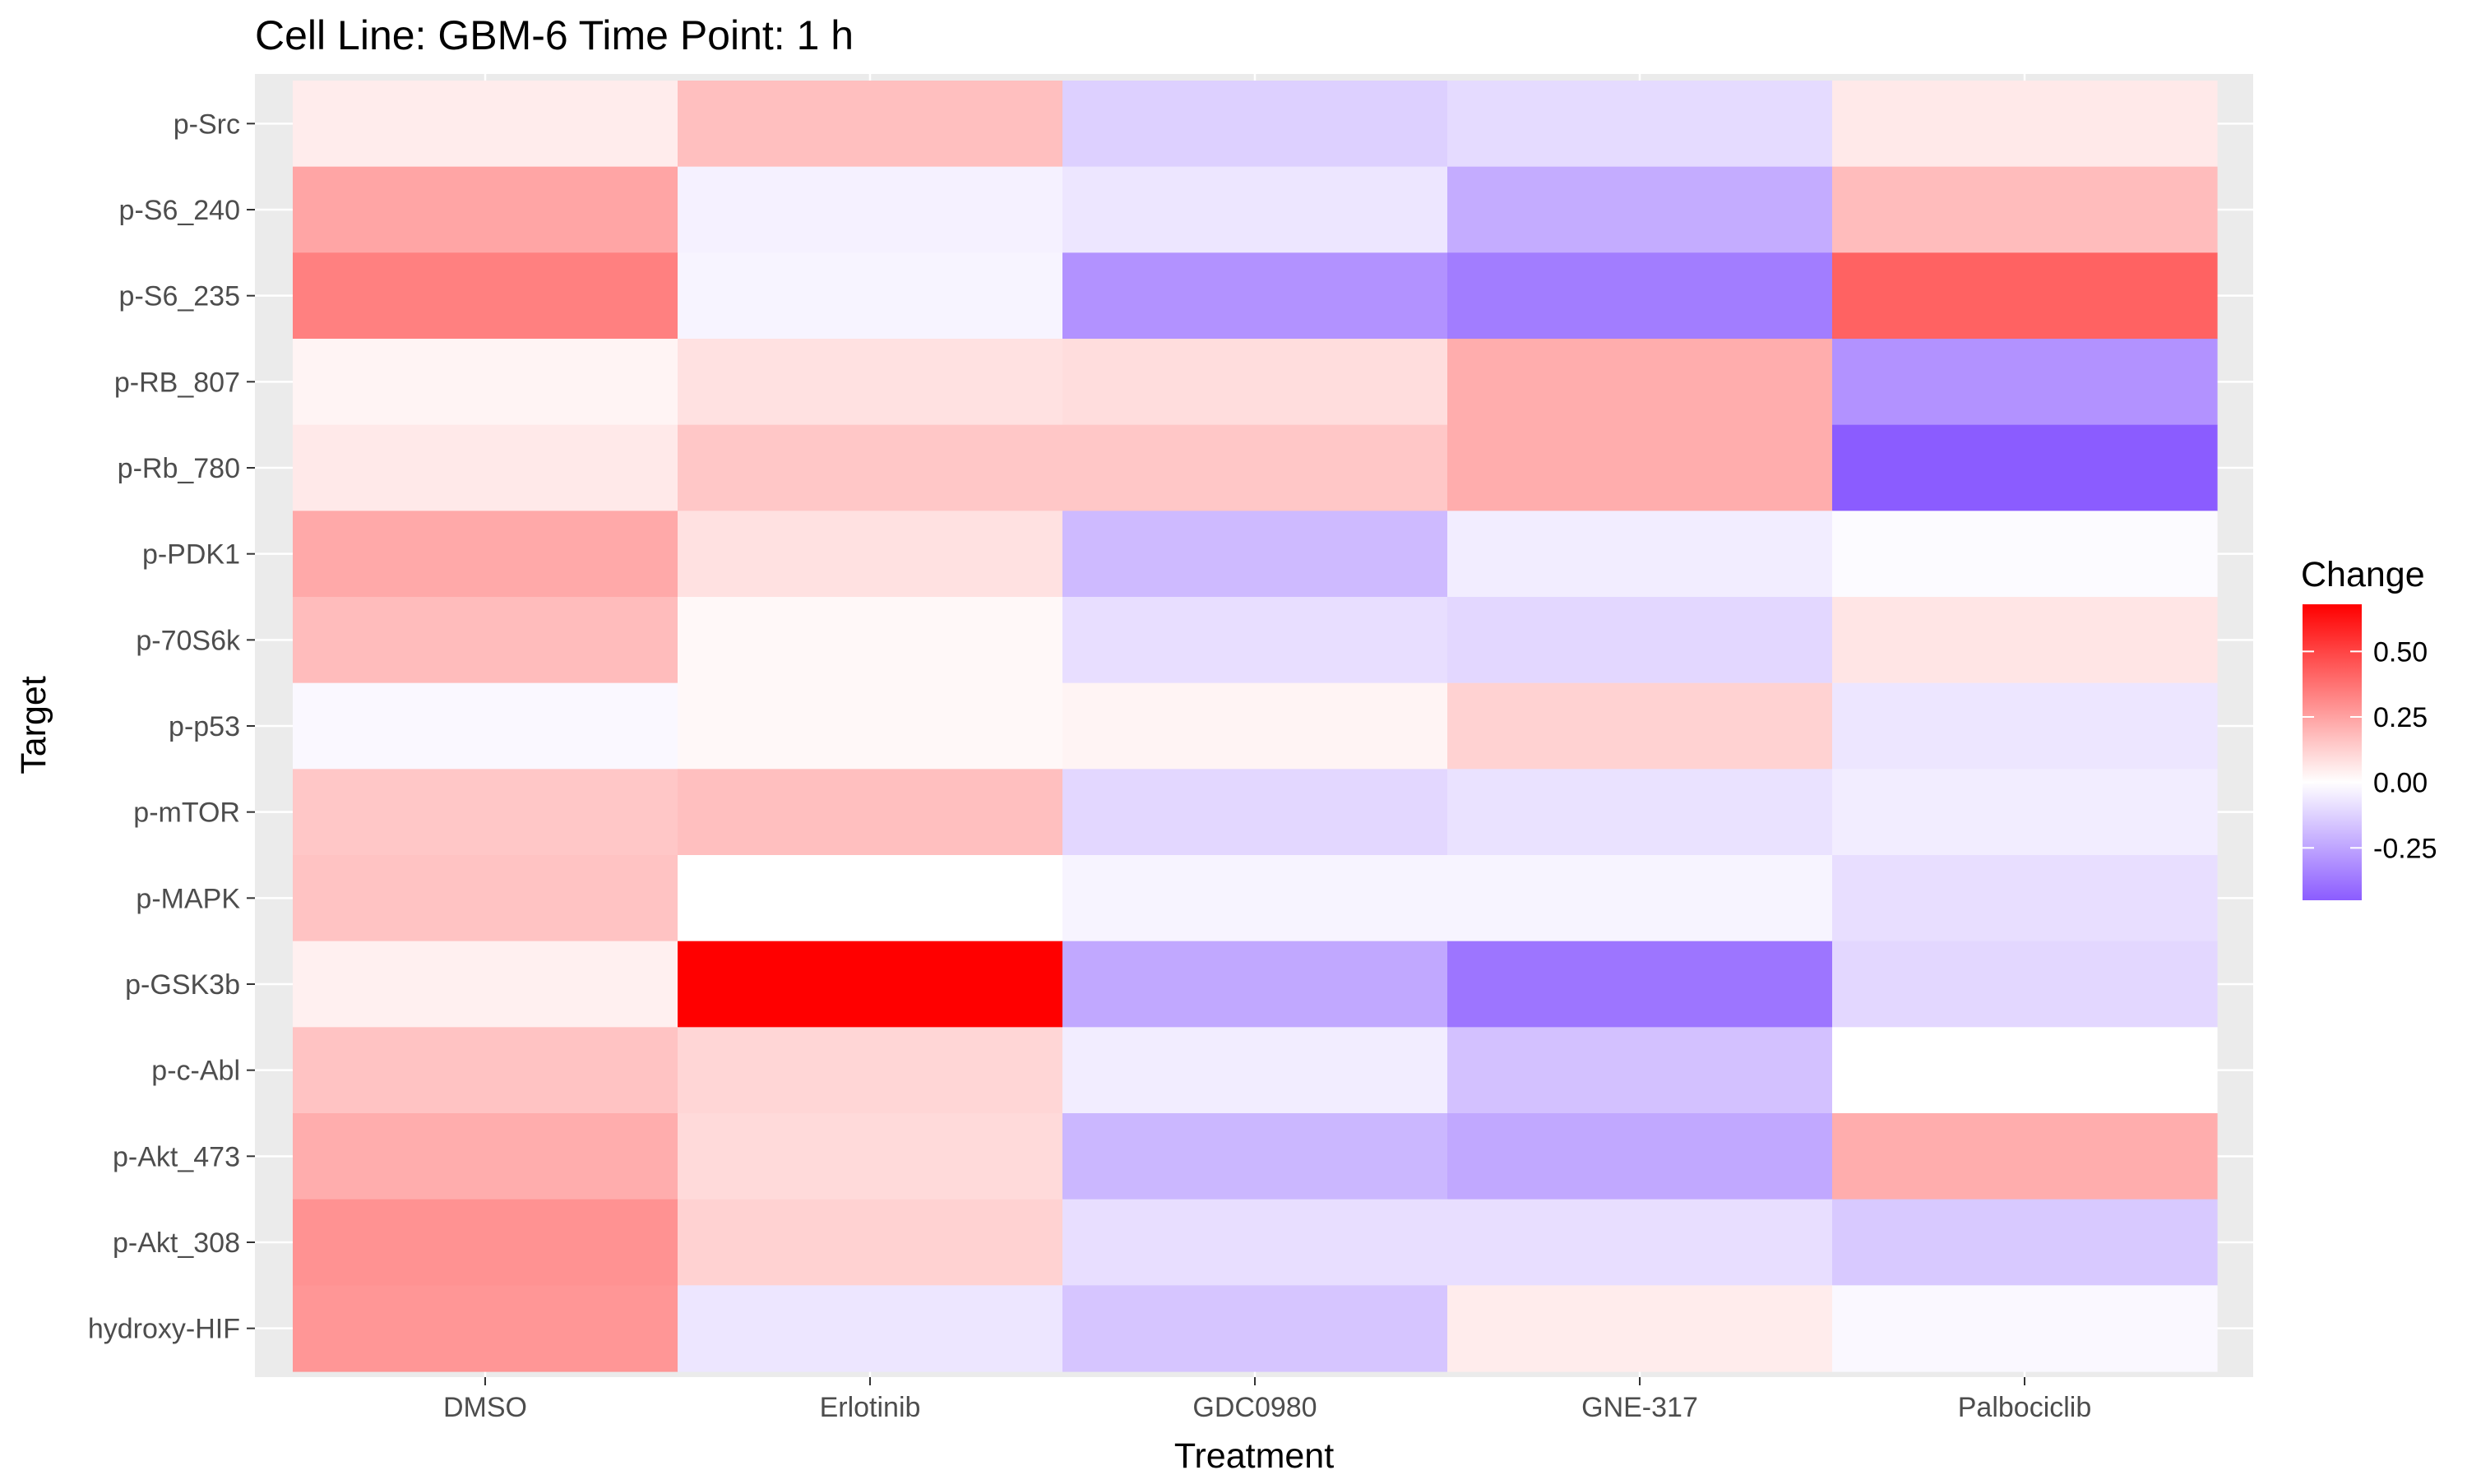  I want to click on x-axis-title: Treatment, so click(1254, 1456).